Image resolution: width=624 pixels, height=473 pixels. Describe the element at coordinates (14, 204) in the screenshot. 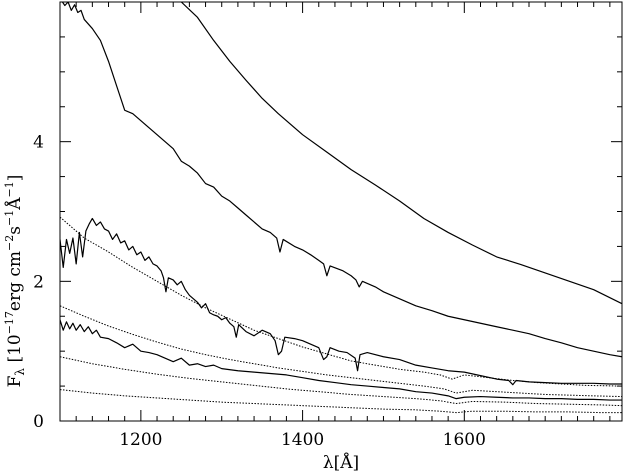

I see `y-label-mid3: Å` at that location.